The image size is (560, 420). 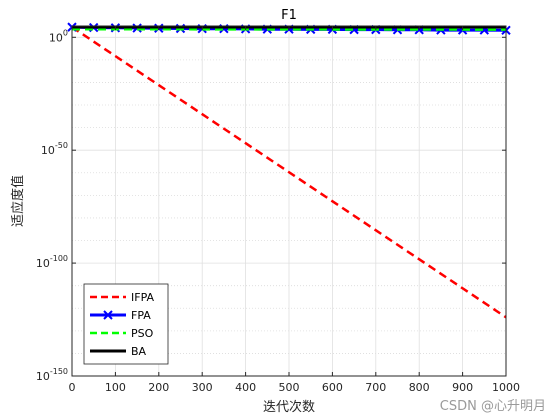 What do you see at coordinates (332, 387) in the screenshot?
I see `x-tick-label: 600` at bounding box center [332, 387].